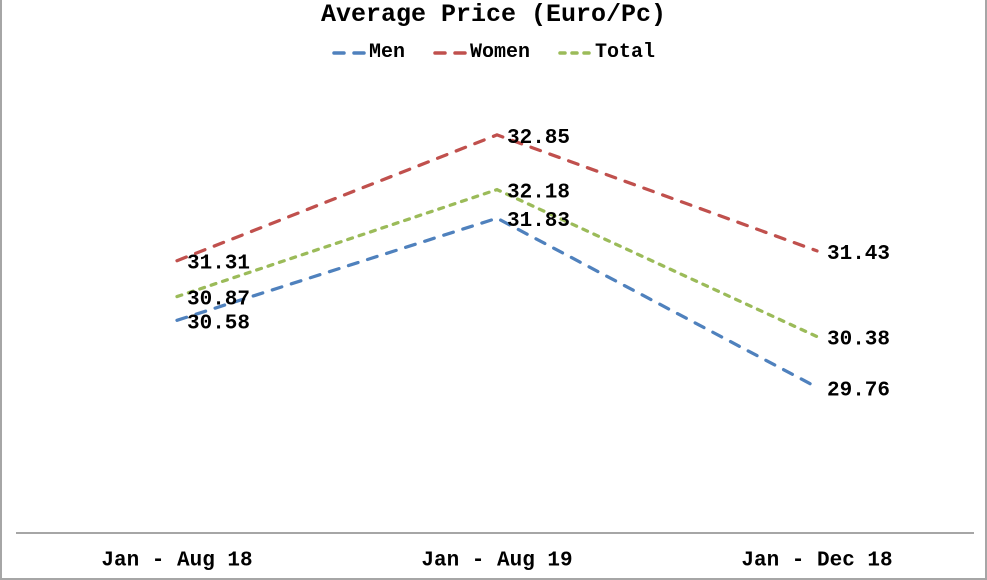 The height and width of the screenshot is (580, 987). What do you see at coordinates (538, 138) in the screenshot?
I see `data-label-women-1: 32.85` at bounding box center [538, 138].